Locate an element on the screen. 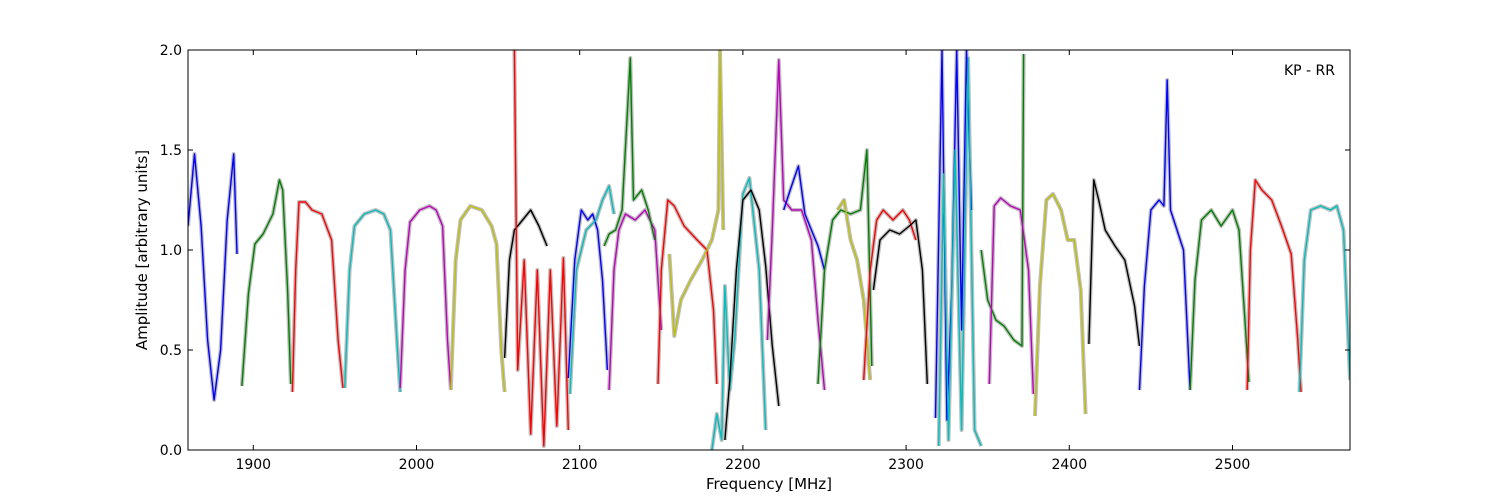 The image size is (1500, 500). x-tick-label: 2300 is located at coordinates (906, 465).